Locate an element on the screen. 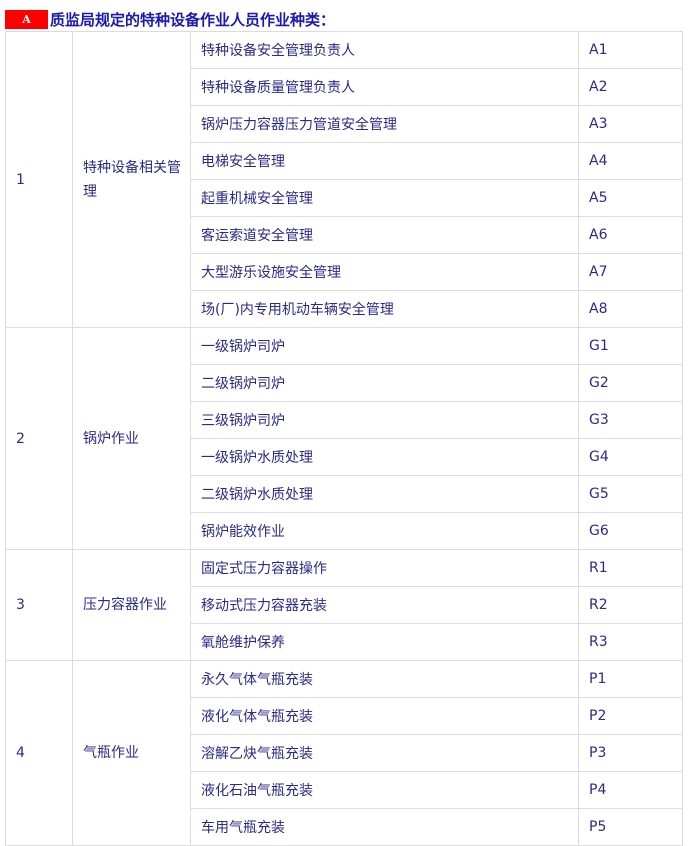  operation-name: 二级锅炉司炉 is located at coordinates (384, 383).